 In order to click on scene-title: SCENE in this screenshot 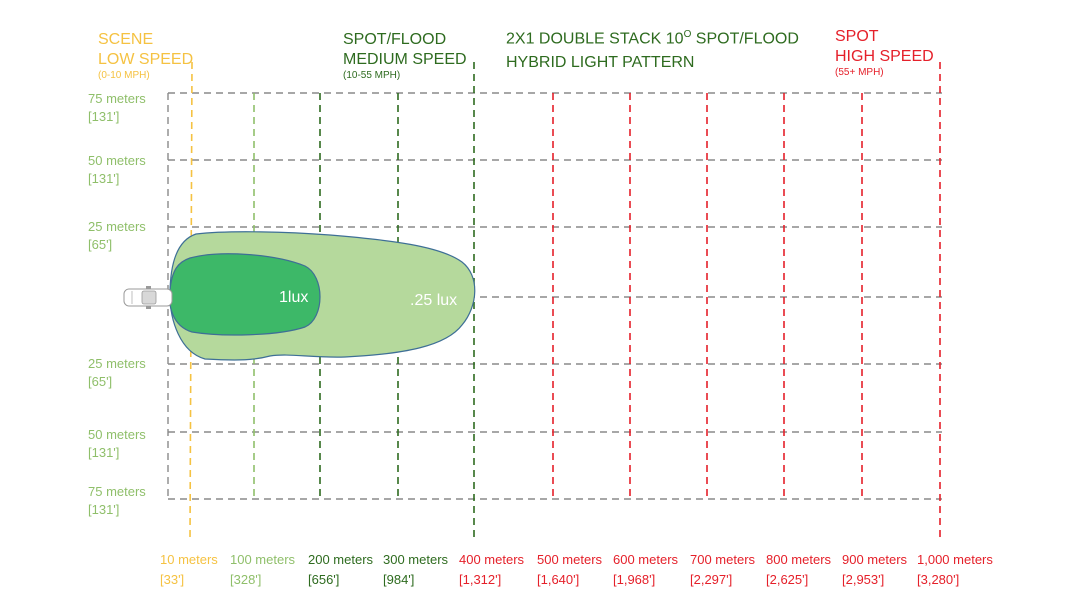, I will do `click(126, 39)`.